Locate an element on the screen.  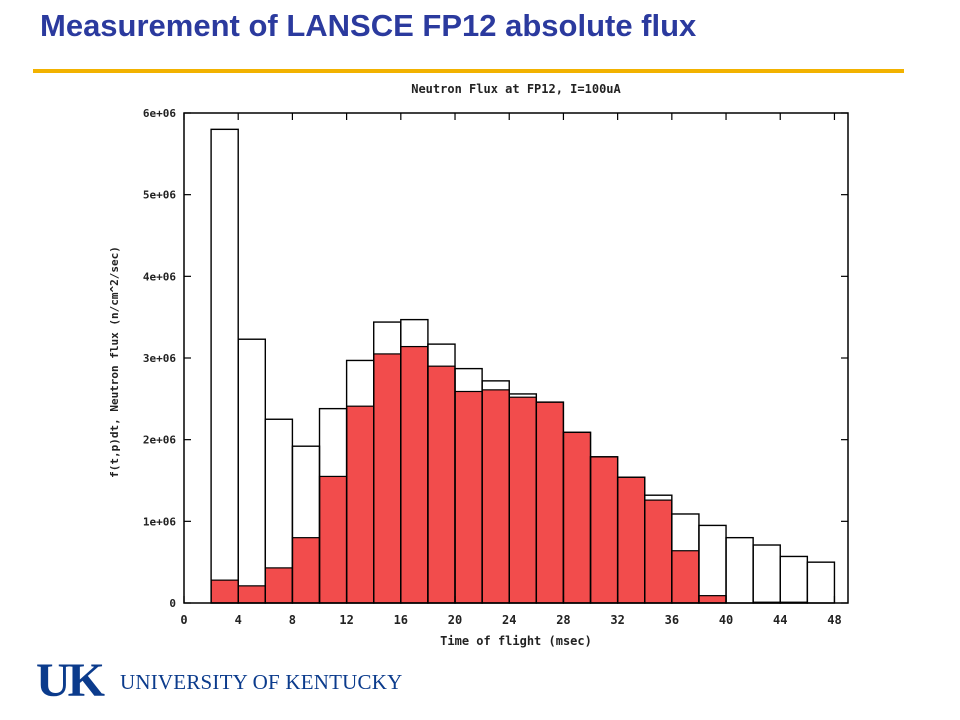
x-tick-label: 40 is located at coordinates (726, 620).